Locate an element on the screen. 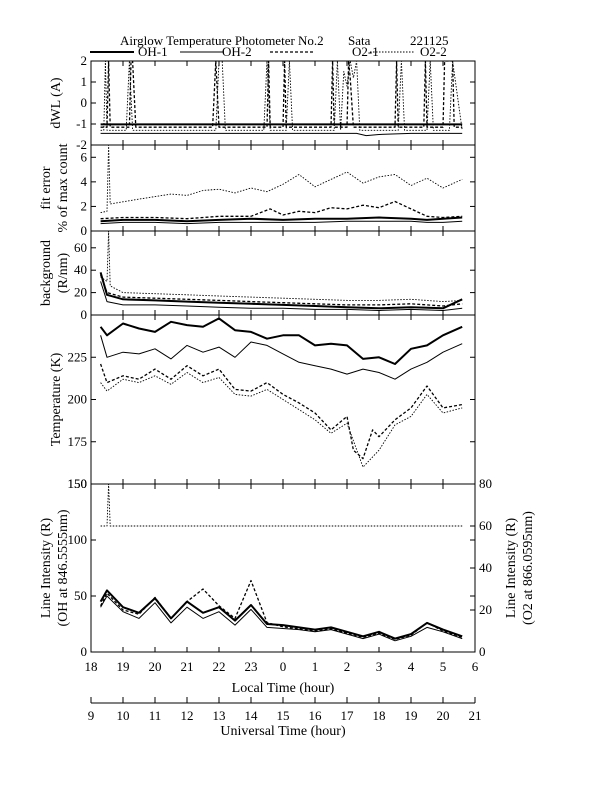  x-ut-label: Universal Time (hour) is located at coordinates (283, 731).